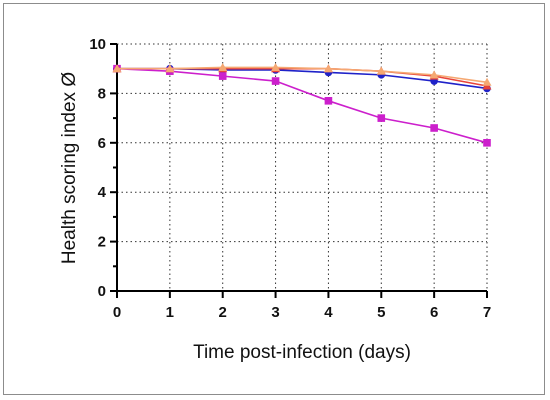 Image resolution: width=550 pixels, height=400 pixels. I want to click on x-tick-label: 1, so click(170, 312).